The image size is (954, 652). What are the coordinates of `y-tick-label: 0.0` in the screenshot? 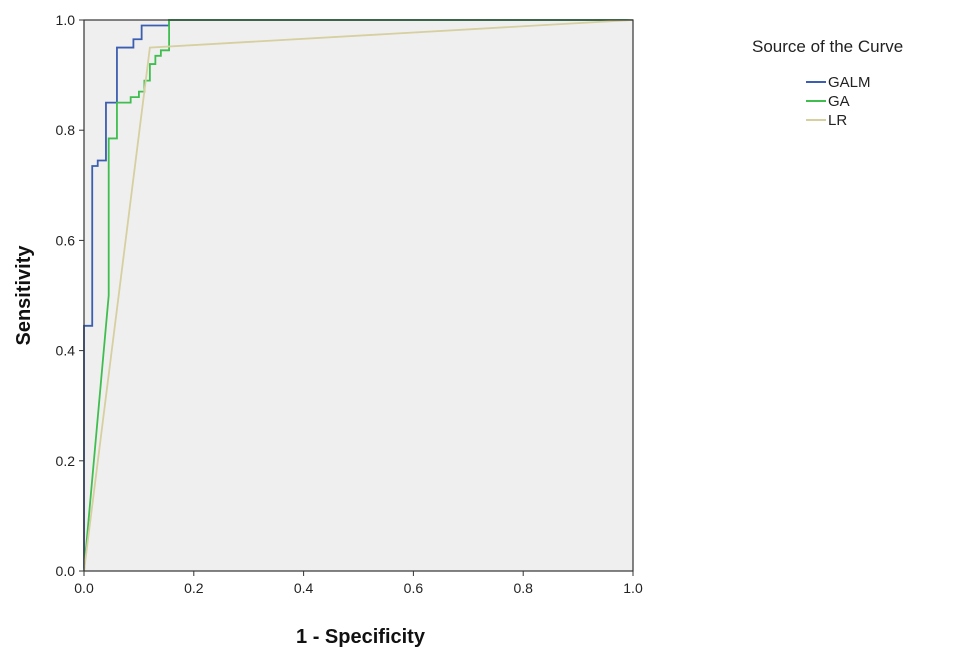 It's located at (66, 571).